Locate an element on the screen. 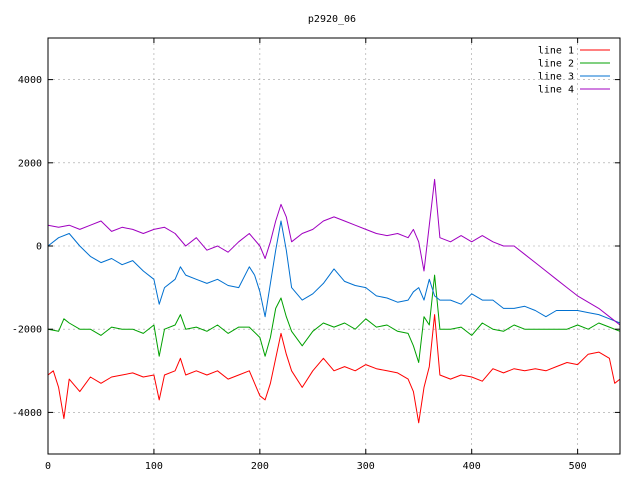 This screenshot has height=480, width=640. y-tick-label: -4000 is located at coordinates (27, 413).